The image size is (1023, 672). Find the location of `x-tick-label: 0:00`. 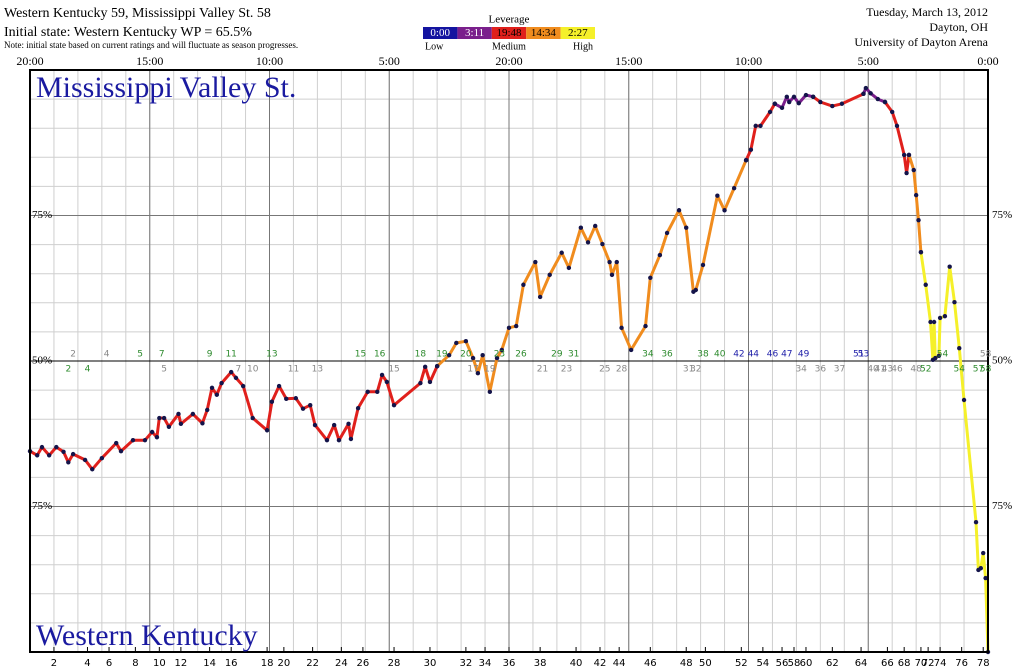

x-tick-label: 0:00 is located at coordinates (987, 61).